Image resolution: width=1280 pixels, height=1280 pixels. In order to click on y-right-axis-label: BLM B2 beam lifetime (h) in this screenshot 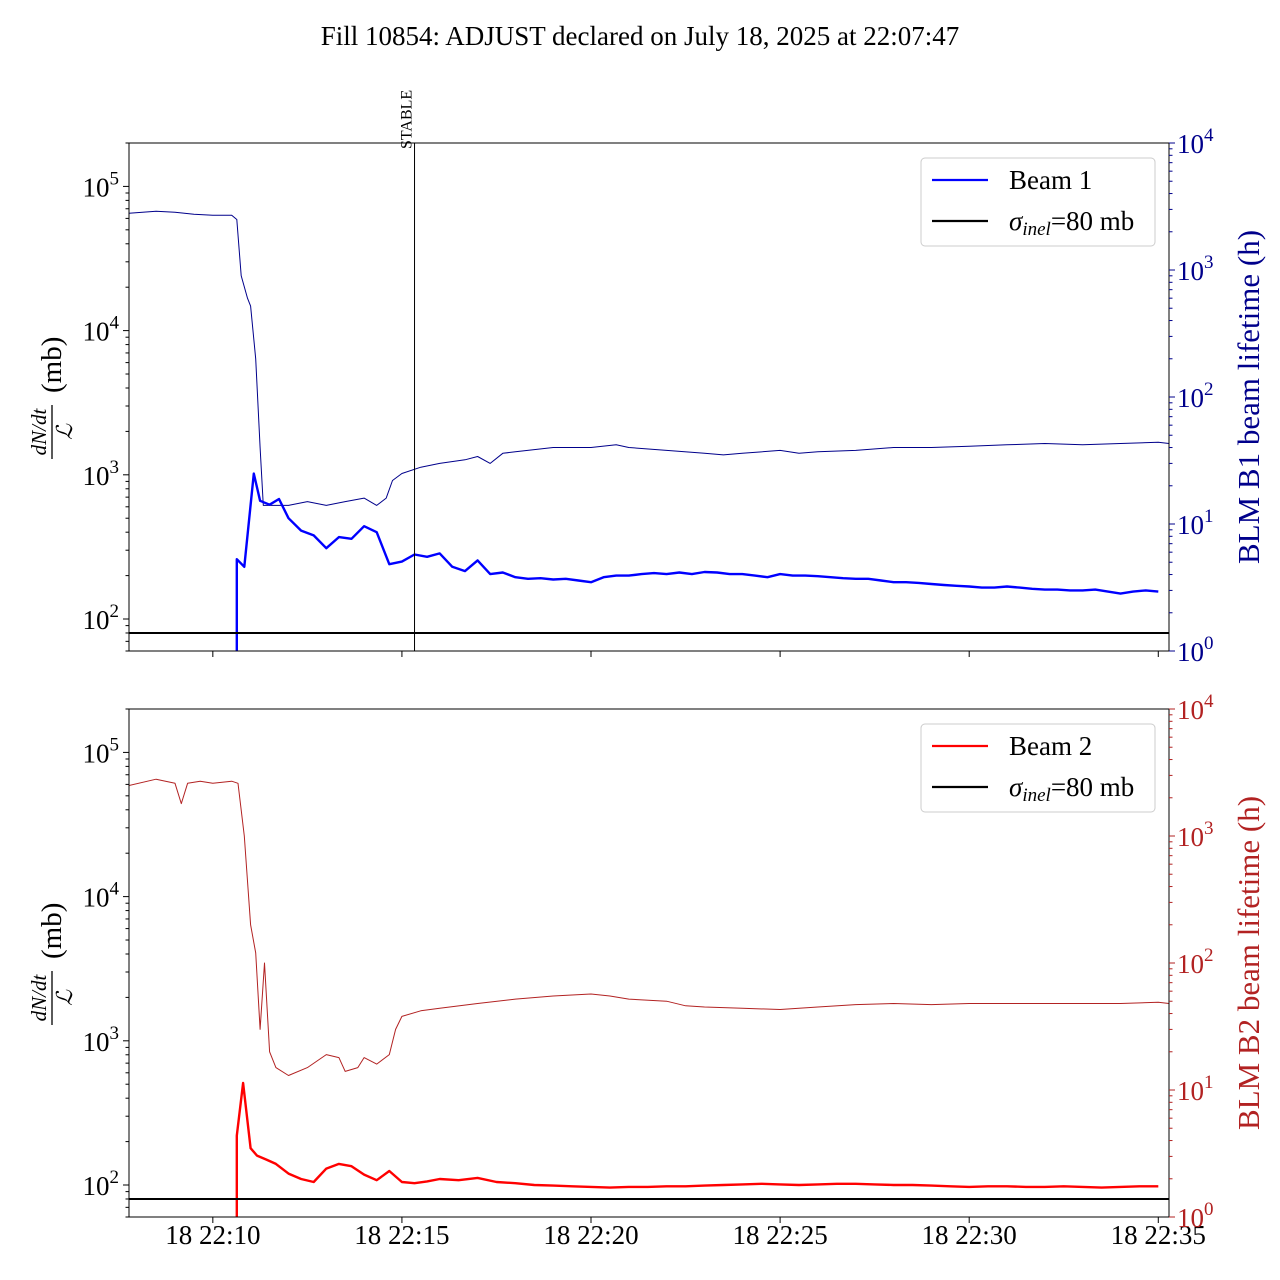, I will do `click(1248, 963)`.